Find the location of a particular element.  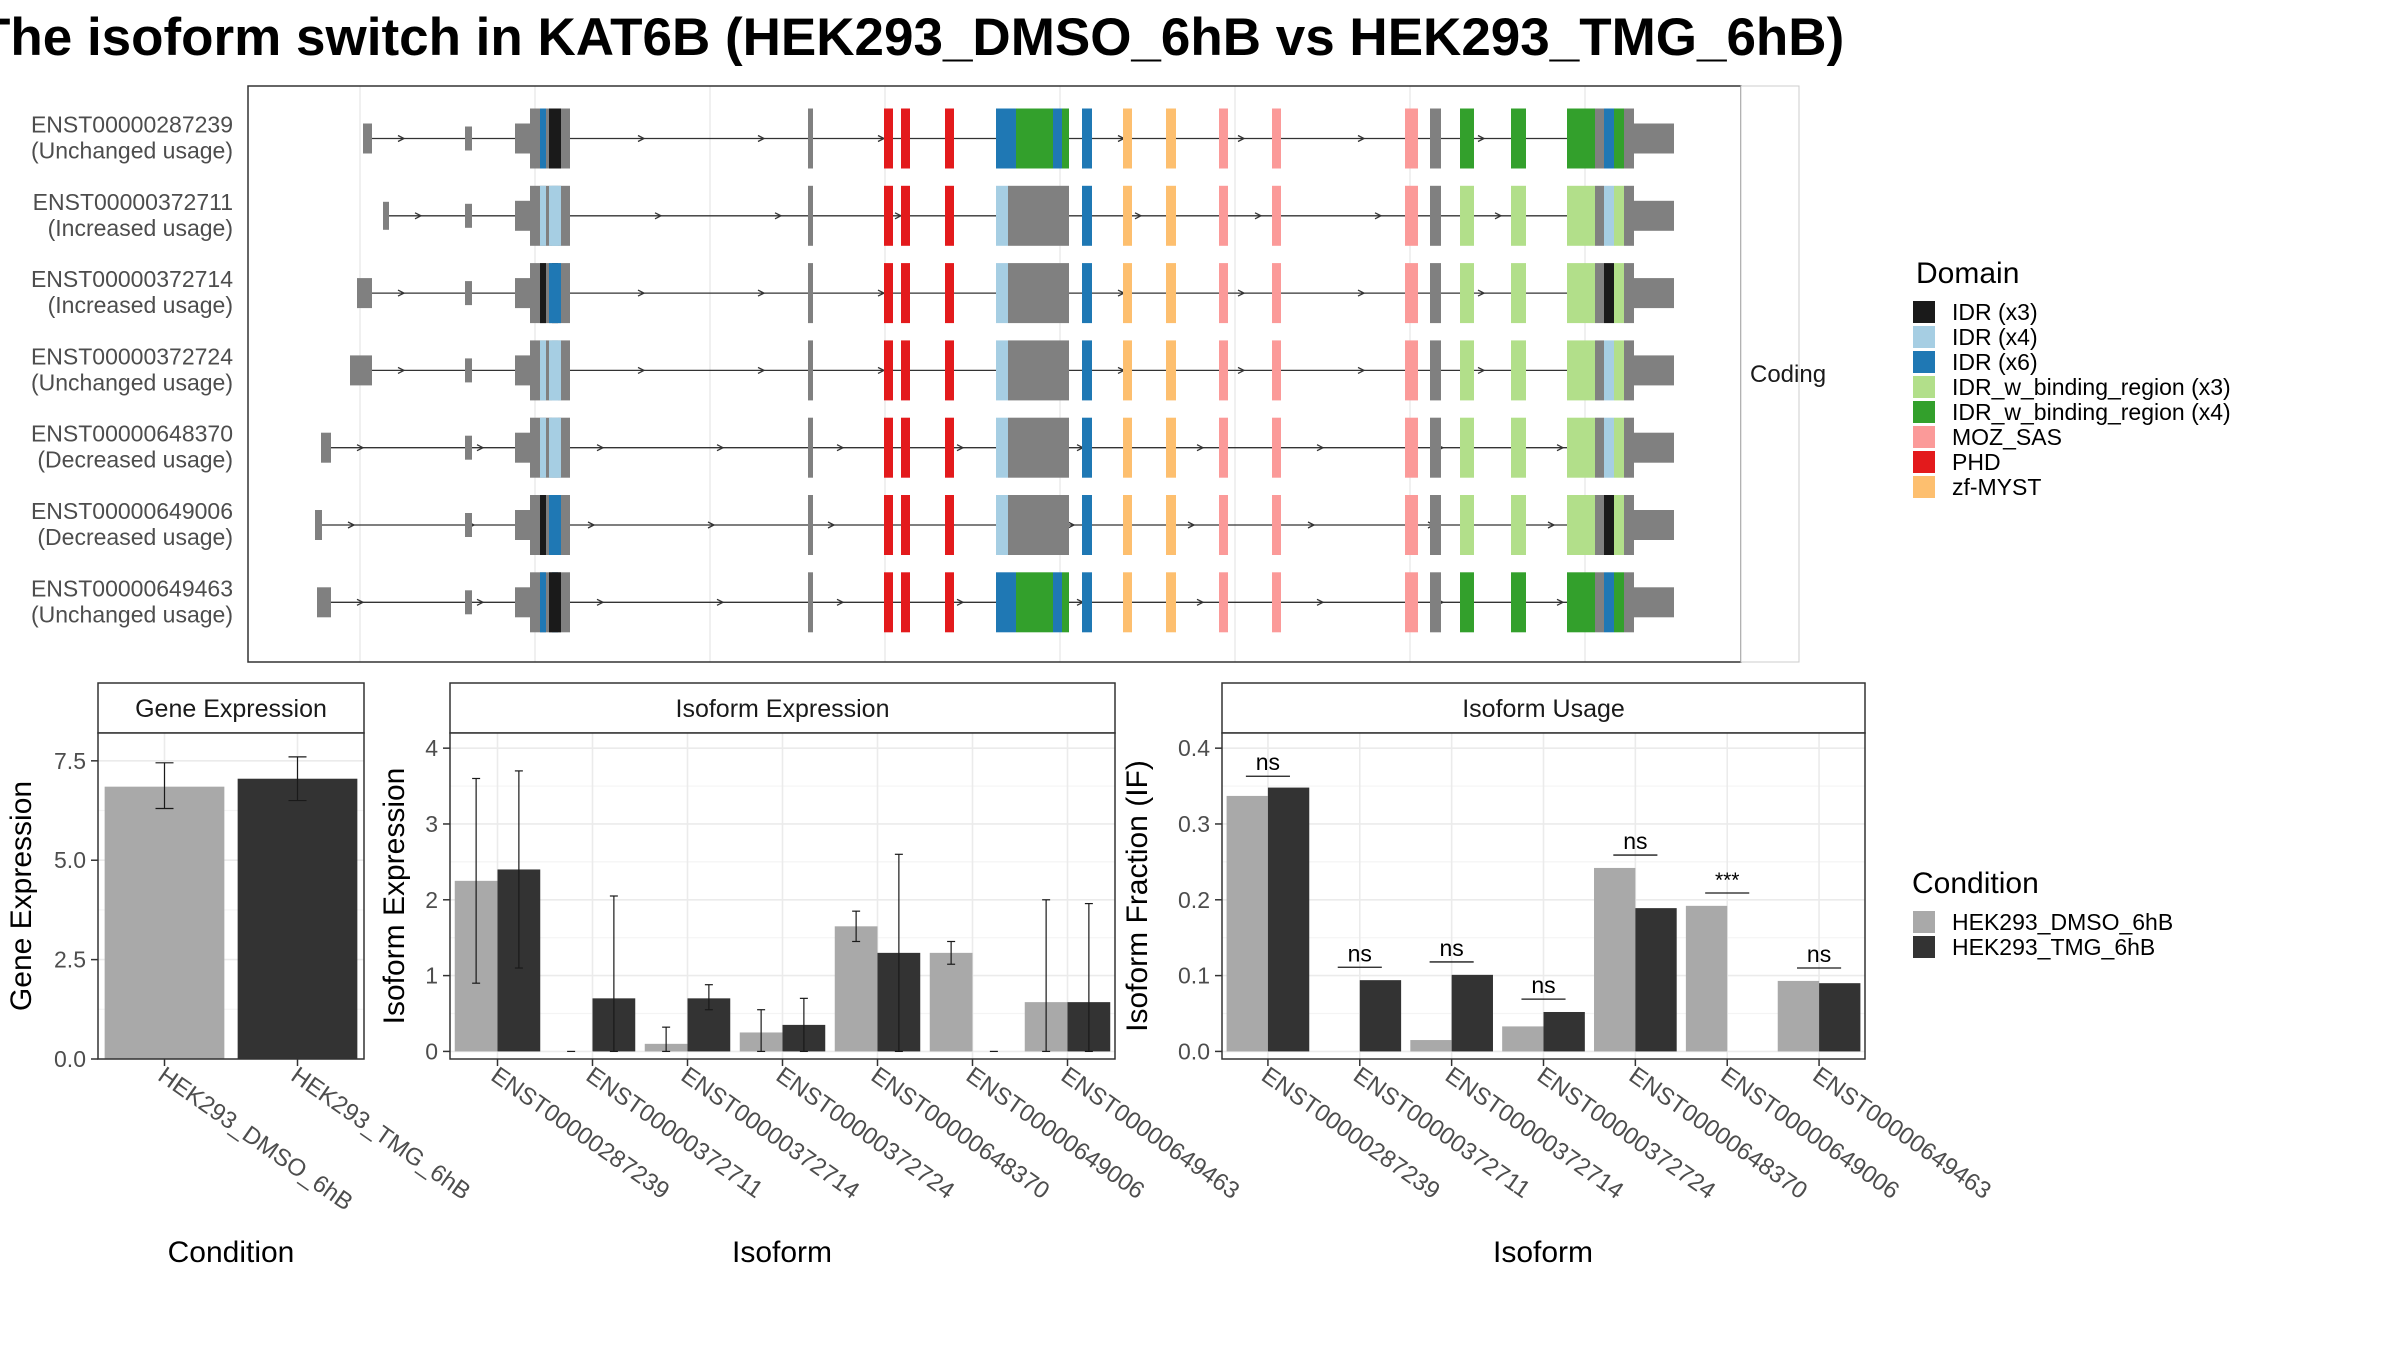

y-tick-label: 0 is located at coordinates (431, 1051).